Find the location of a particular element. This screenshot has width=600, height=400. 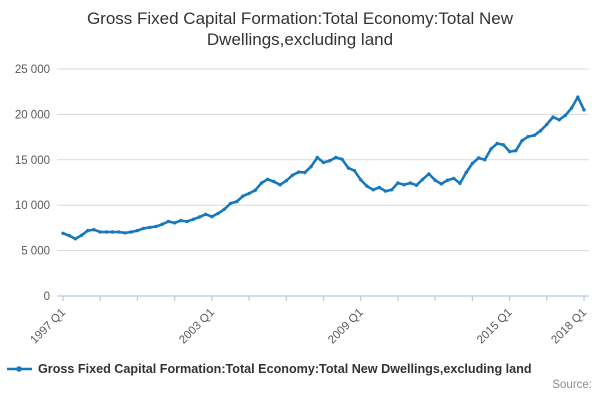

y-tick-label: 10 000 is located at coordinates (32, 206).